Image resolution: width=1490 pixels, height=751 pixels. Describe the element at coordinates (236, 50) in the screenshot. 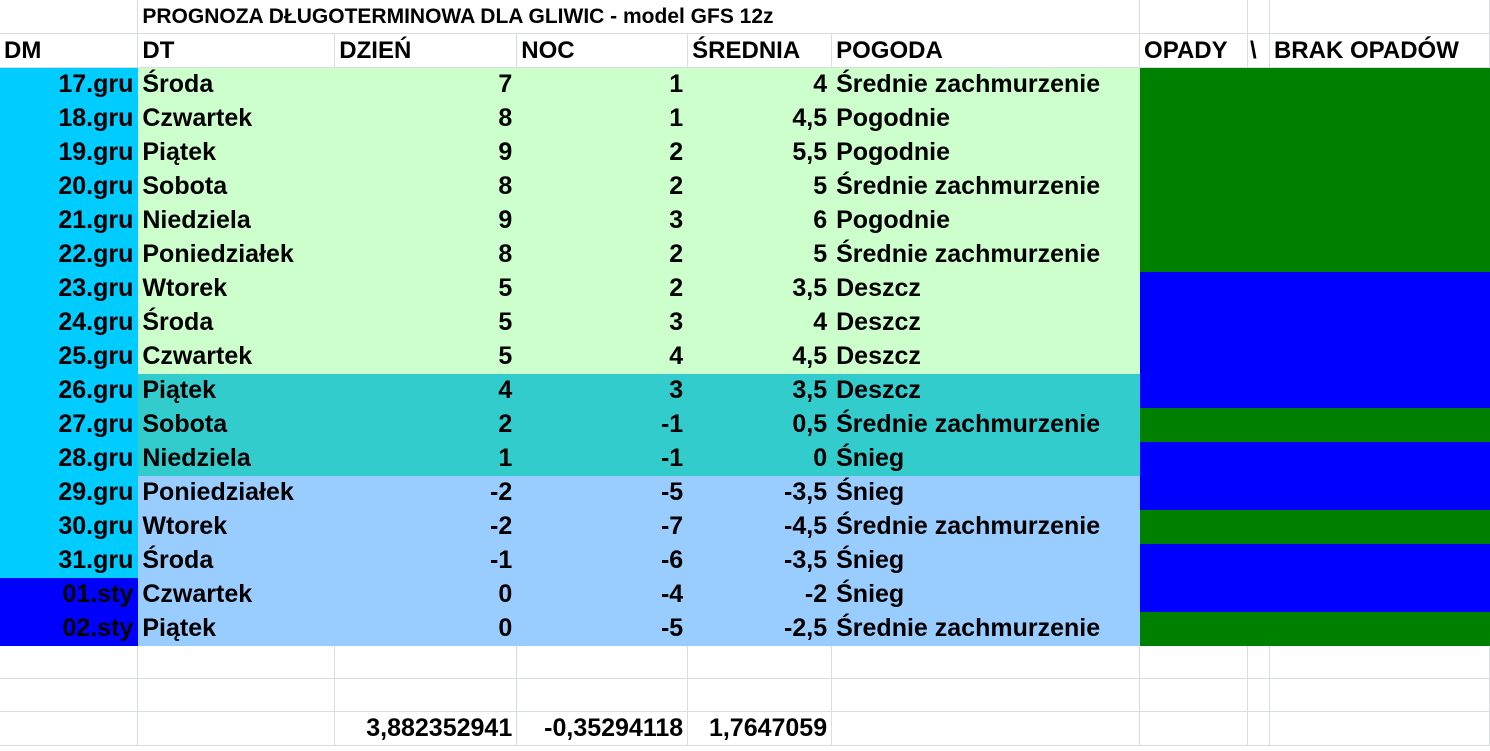

I see `header-dt: DT` at that location.